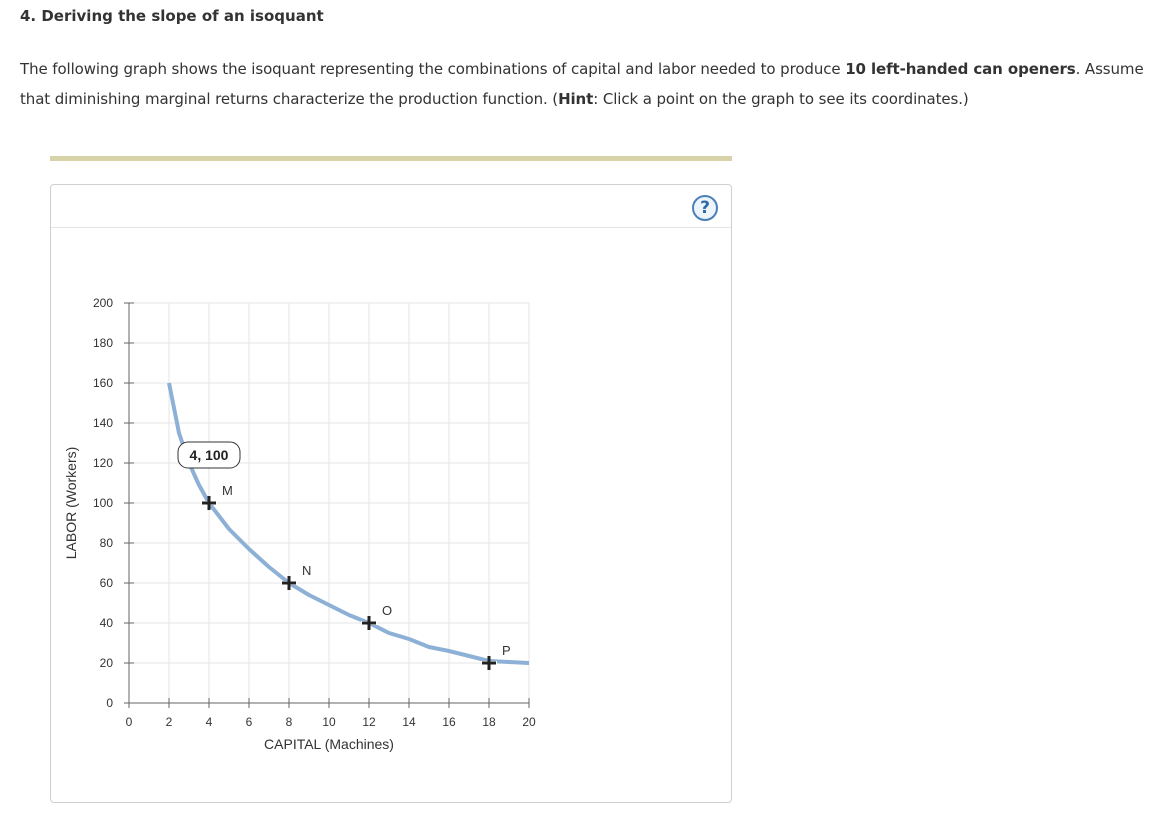  Describe the element at coordinates (391, 206) in the screenshot. I see `graph-panel-header: ?` at that location.